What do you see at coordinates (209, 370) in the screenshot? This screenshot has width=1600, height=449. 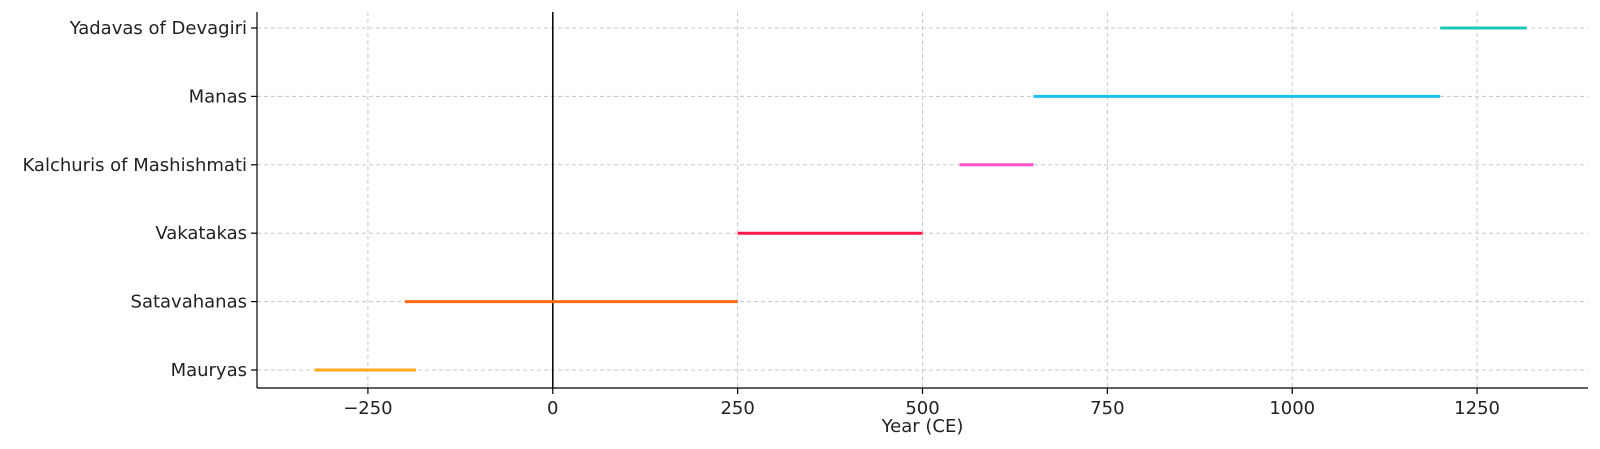 I see `y-tick-label: Mauryas` at bounding box center [209, 370].